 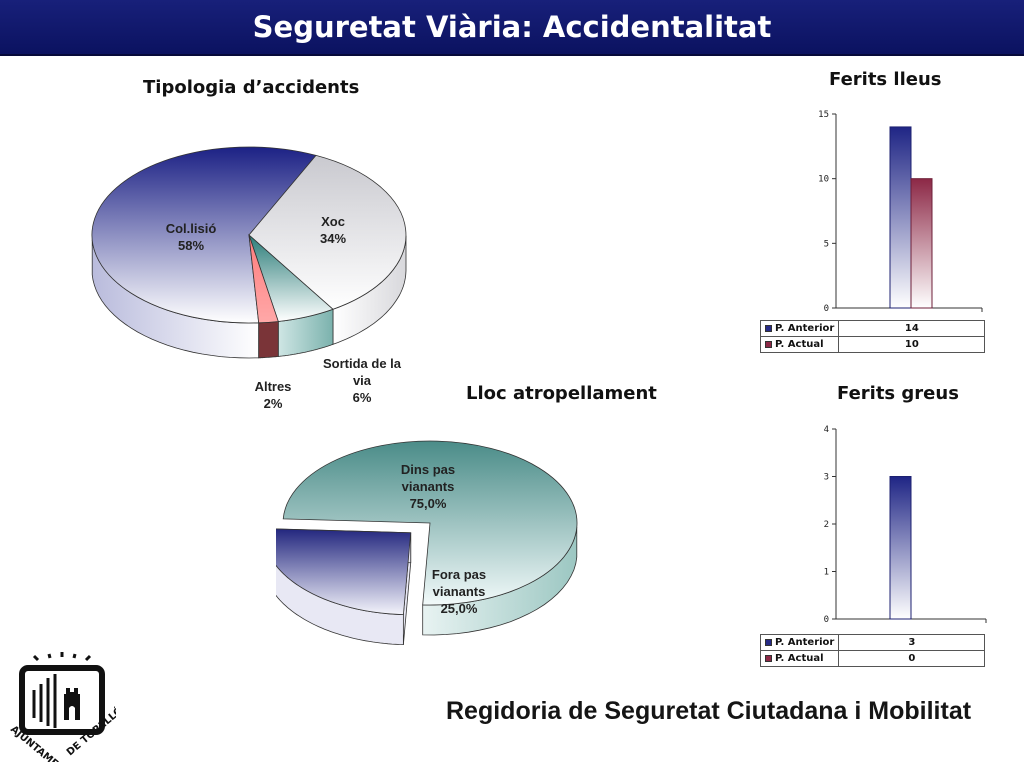 I want to click on chart-title-ferits-lleus: Ferits lleus, so click(x=885, y=79).